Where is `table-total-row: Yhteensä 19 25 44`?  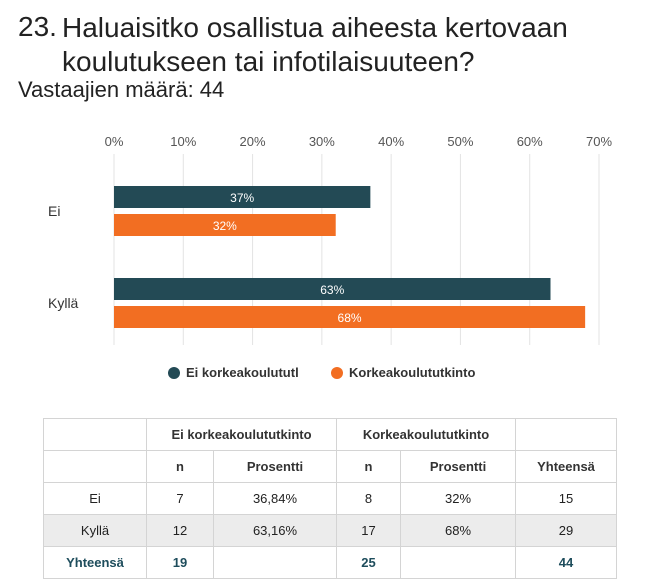
table-total-row: Yhteensä 19 25 44 is located at coordinates (330, 562).